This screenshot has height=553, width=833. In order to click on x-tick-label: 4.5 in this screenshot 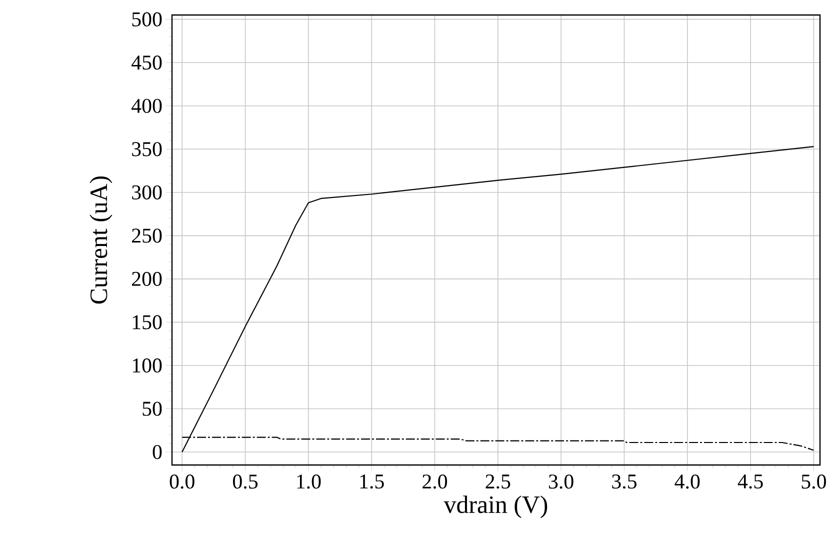, I will do `click(750, 481)`.